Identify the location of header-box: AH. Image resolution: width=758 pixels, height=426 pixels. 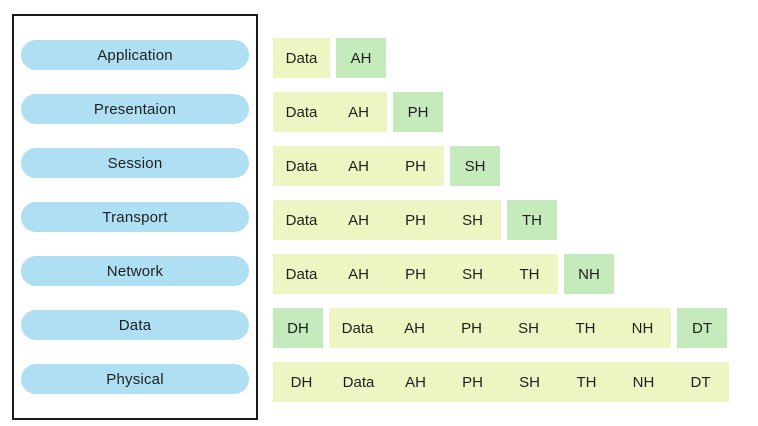
(361, 58).